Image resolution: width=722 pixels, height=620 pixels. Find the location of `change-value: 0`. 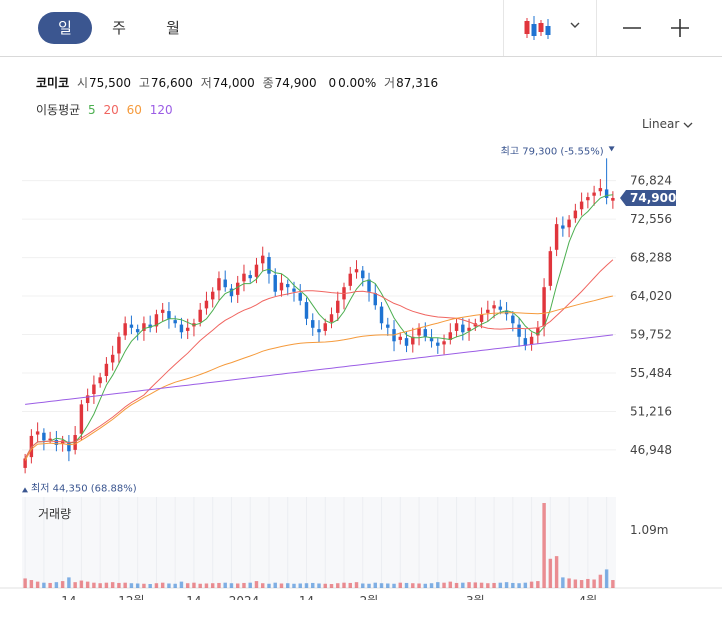

change-value: 0 is located at coordinates (332, 83).